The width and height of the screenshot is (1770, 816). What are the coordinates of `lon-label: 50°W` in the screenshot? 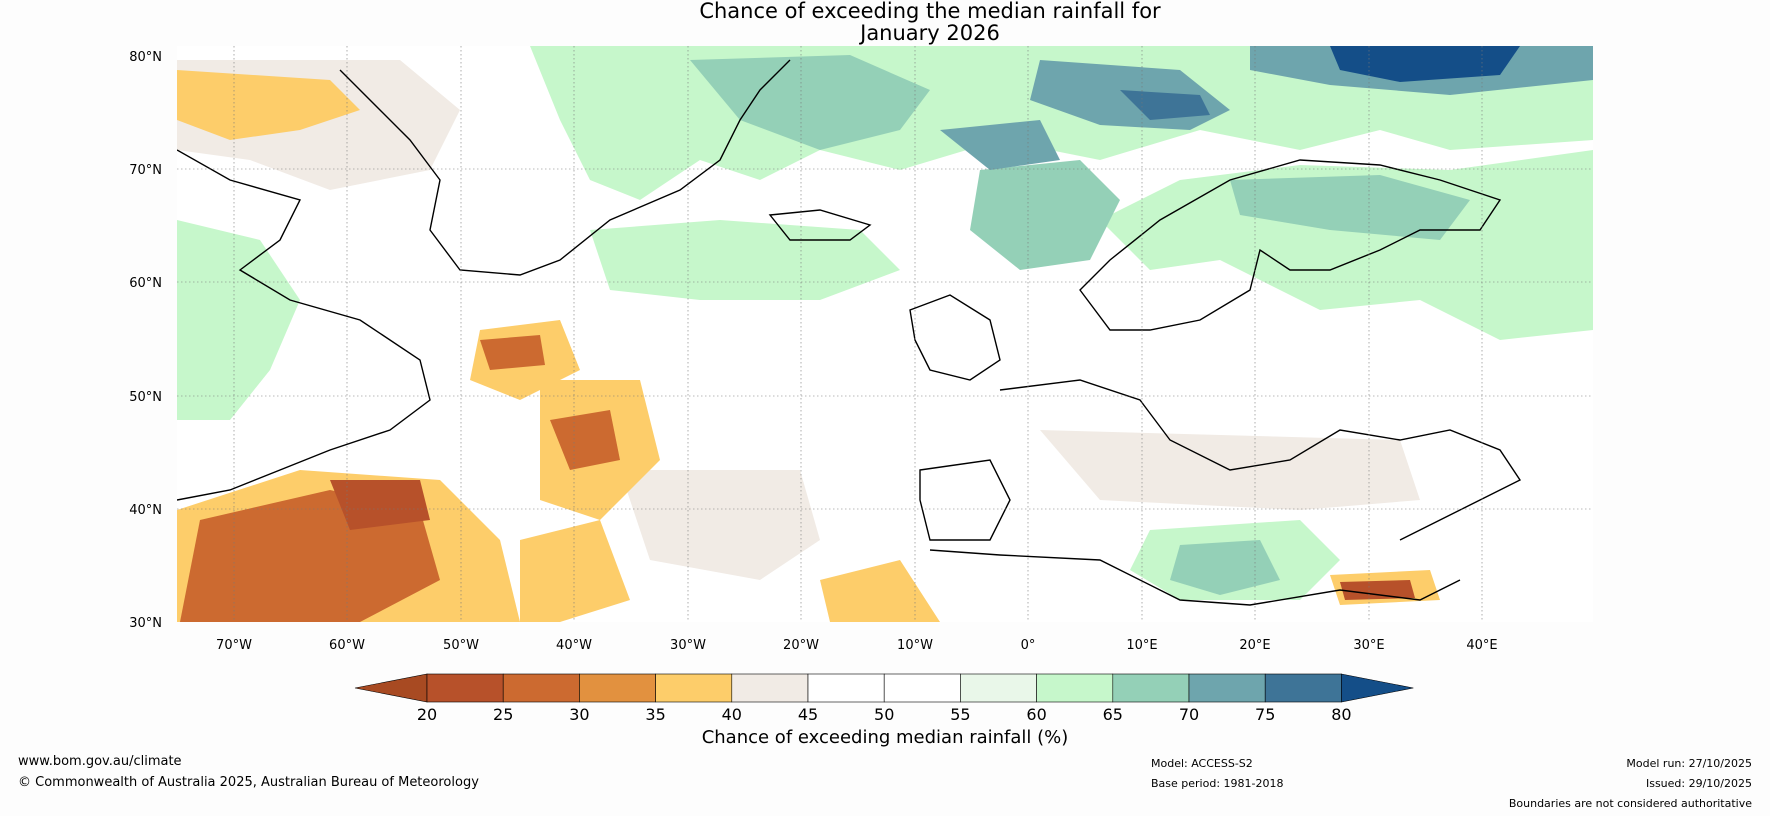 It's located at (461, 645).